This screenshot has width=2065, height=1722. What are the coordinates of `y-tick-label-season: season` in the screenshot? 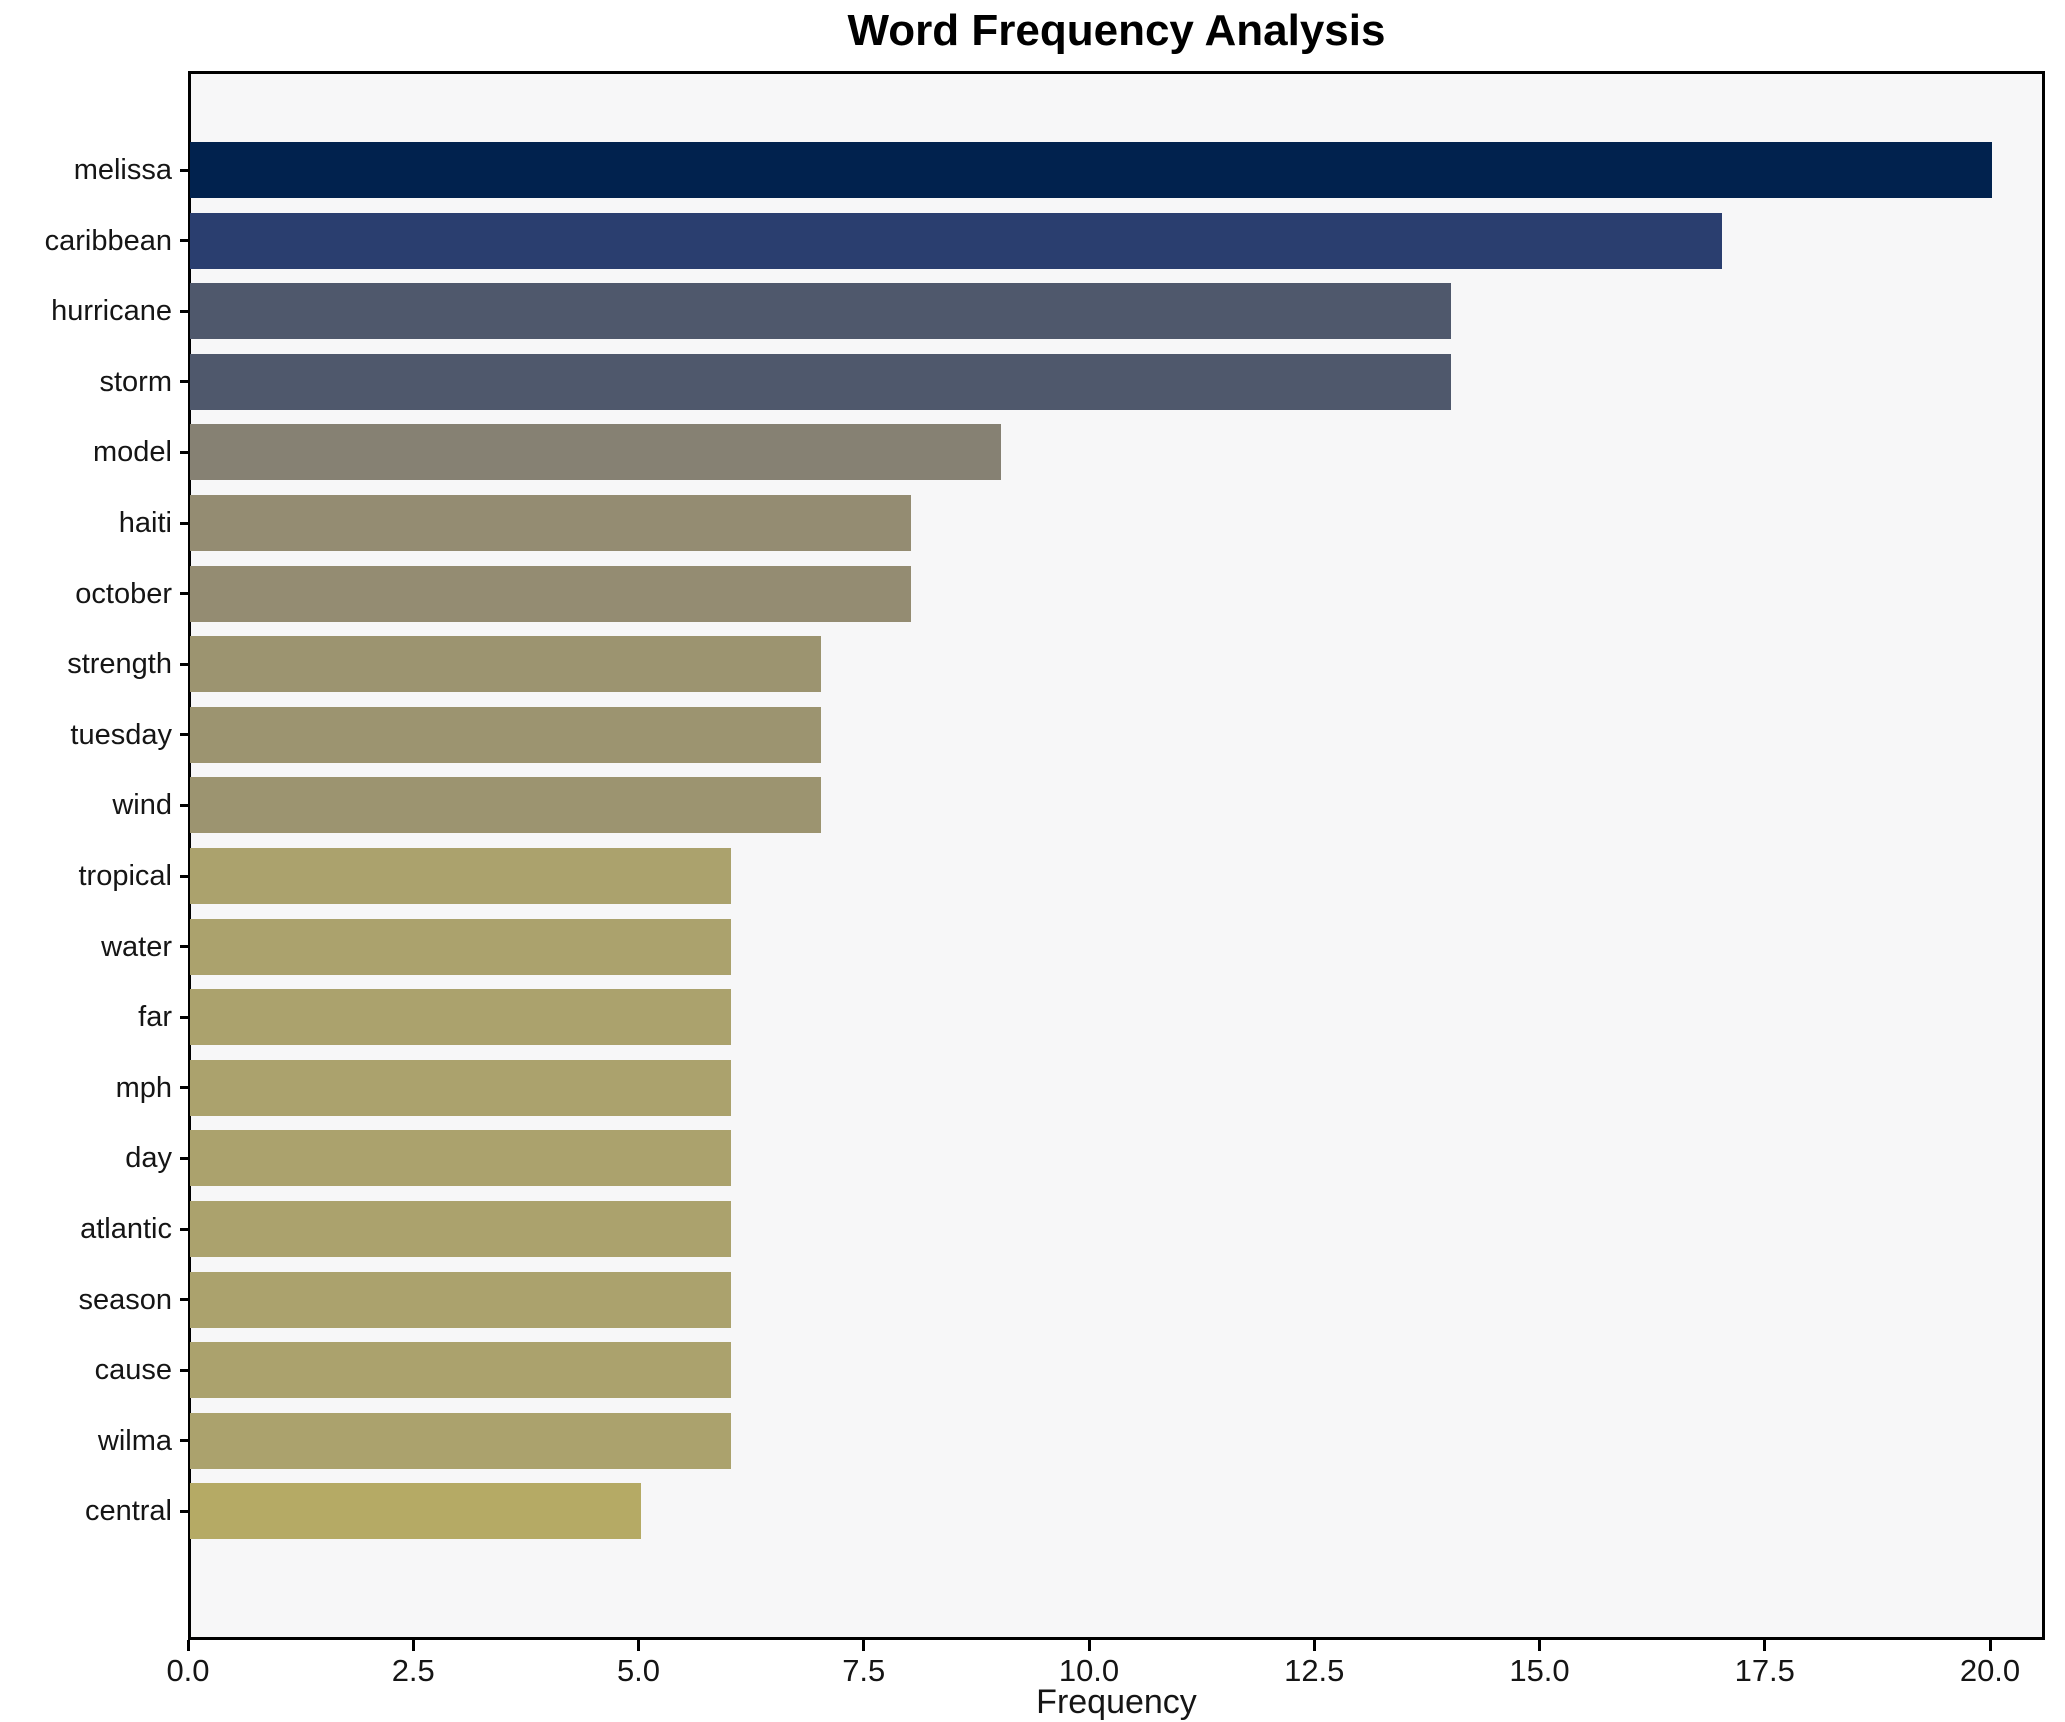 It's located at (125, 1299).